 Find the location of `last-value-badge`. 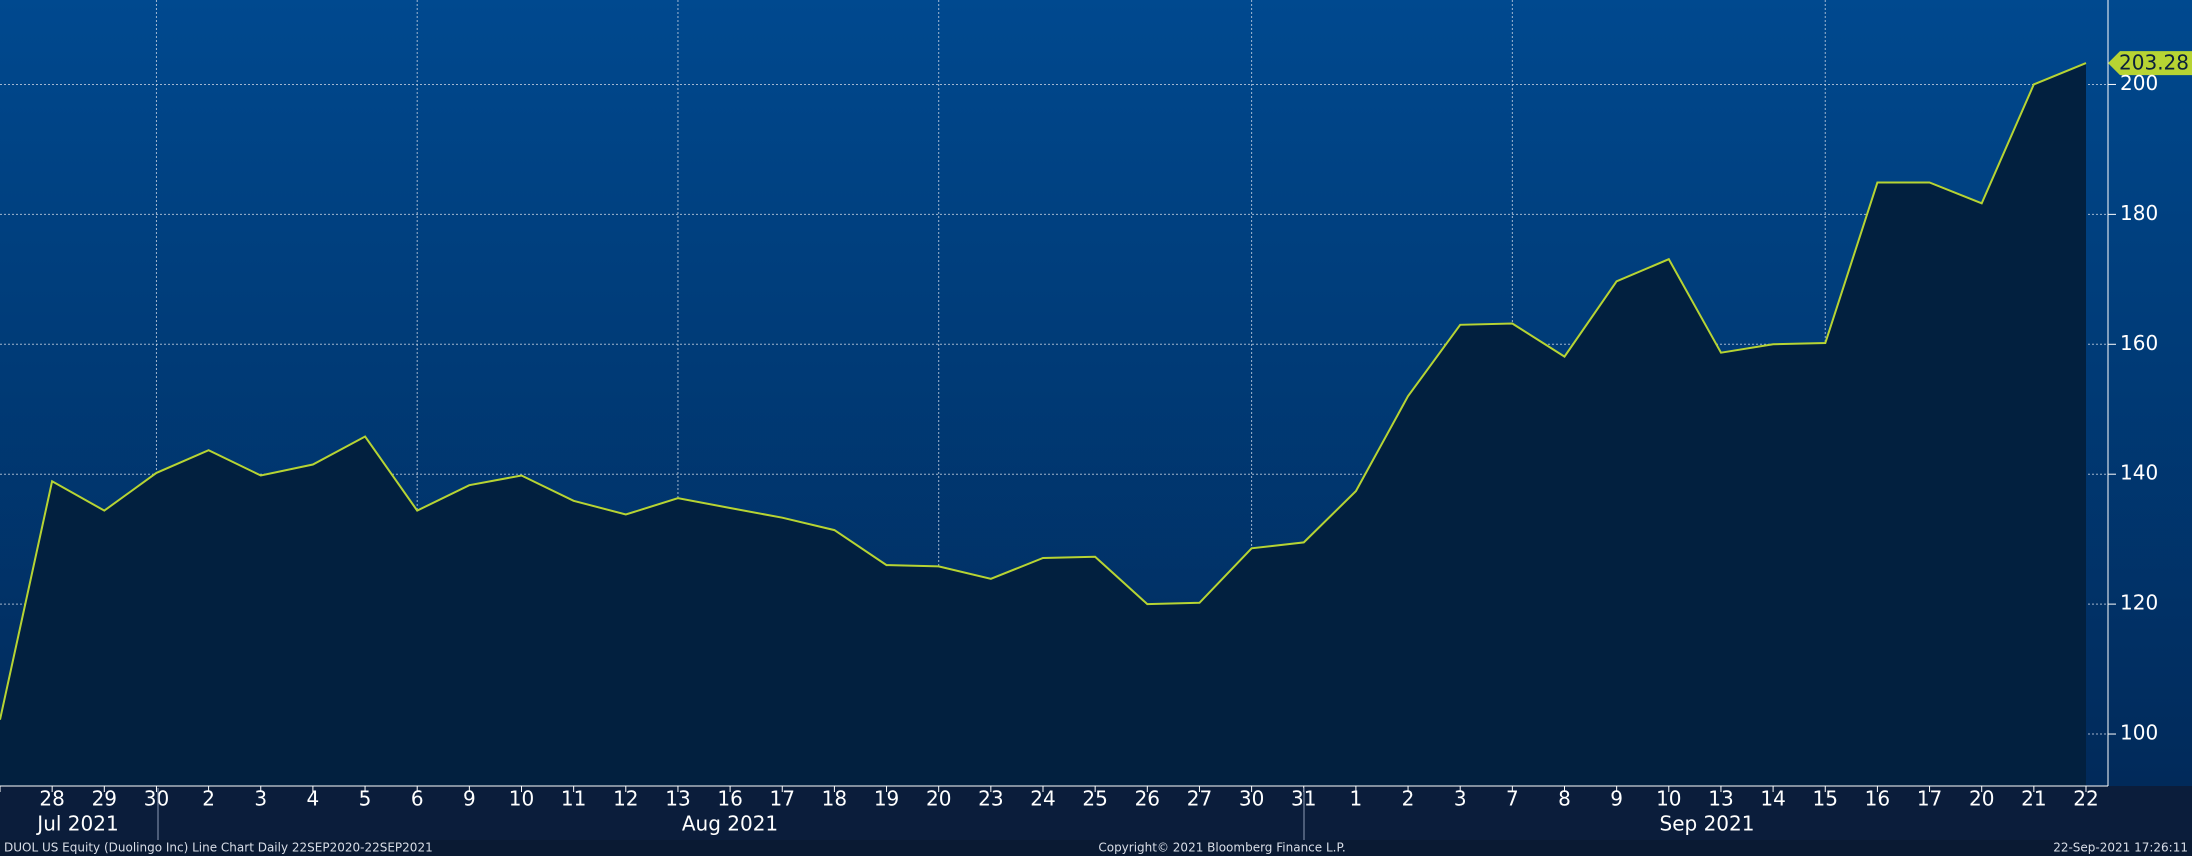

last-value-badge is located at coordinates (2150, 63).